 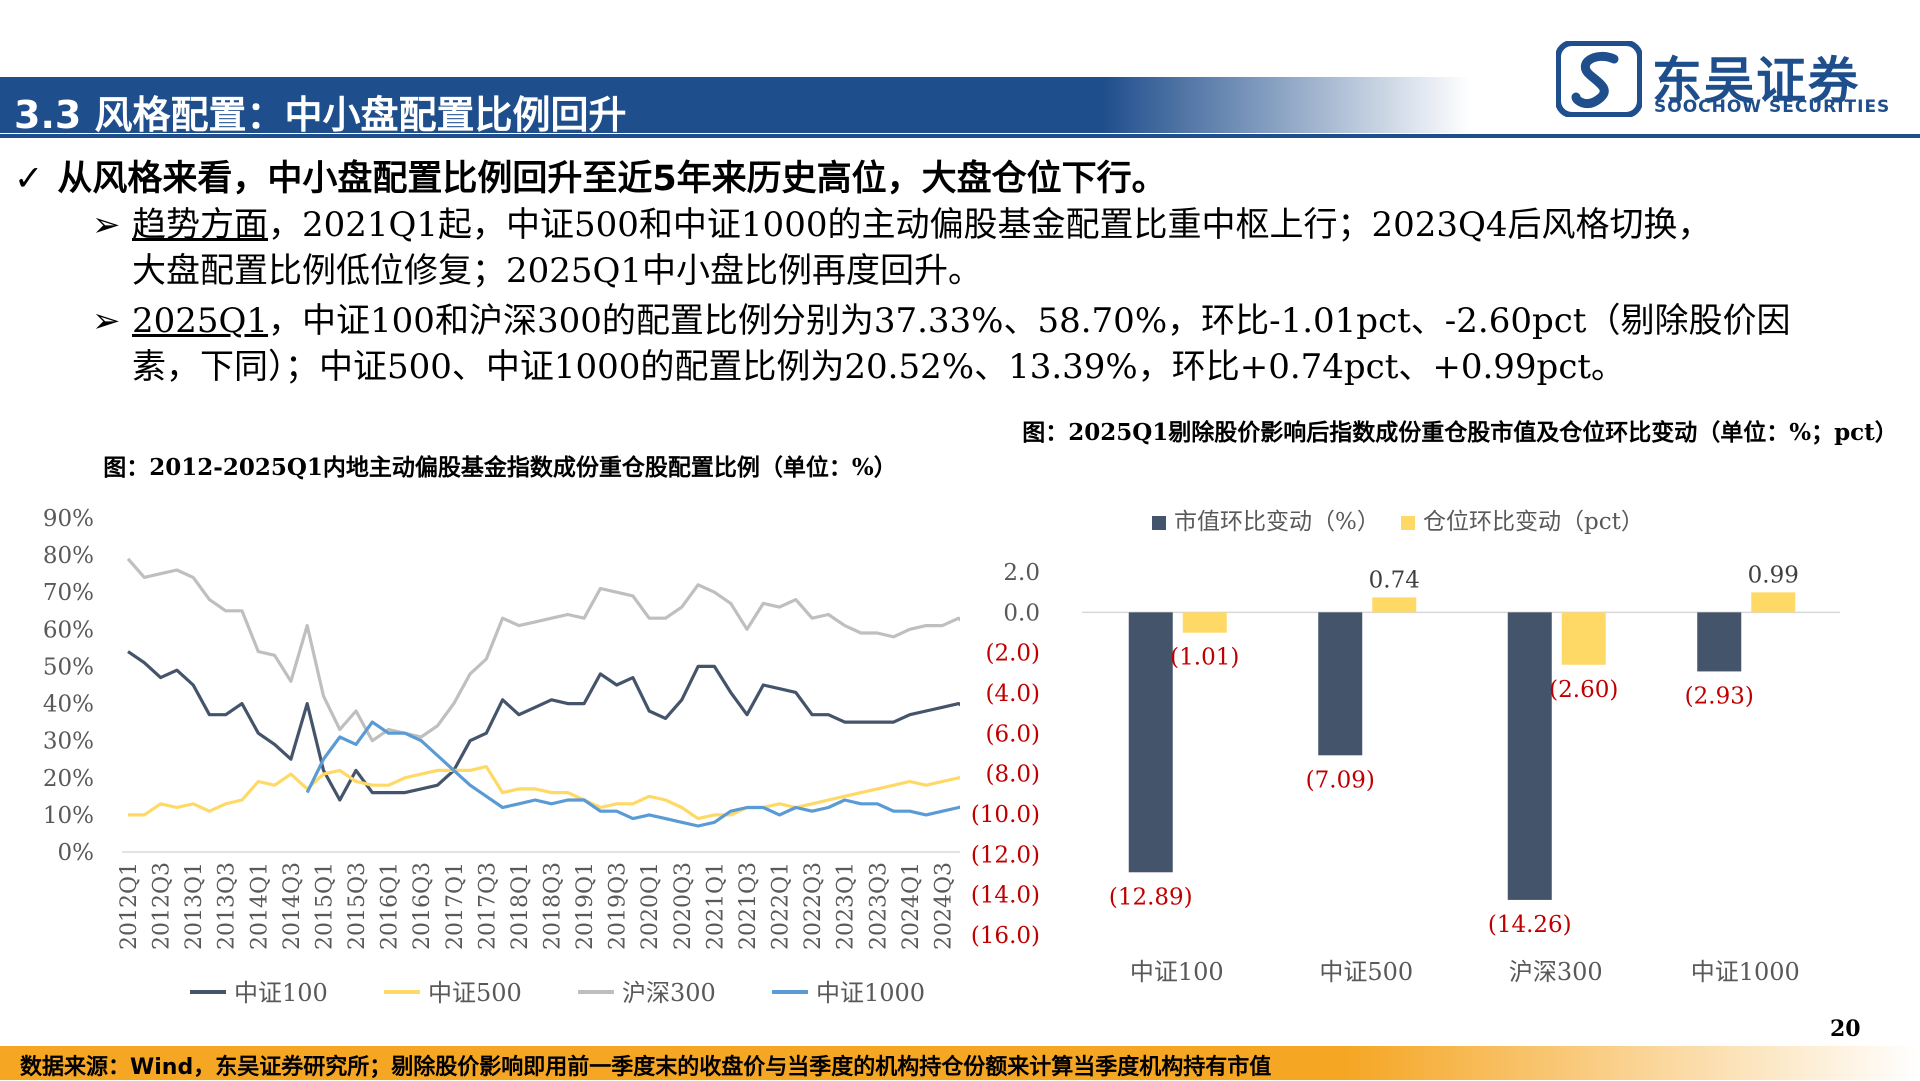 What do you see at coordinates (618, 906) in the screenshot?
I see `x-tick-label: 2019Q3` at bounding box center [618, 906].